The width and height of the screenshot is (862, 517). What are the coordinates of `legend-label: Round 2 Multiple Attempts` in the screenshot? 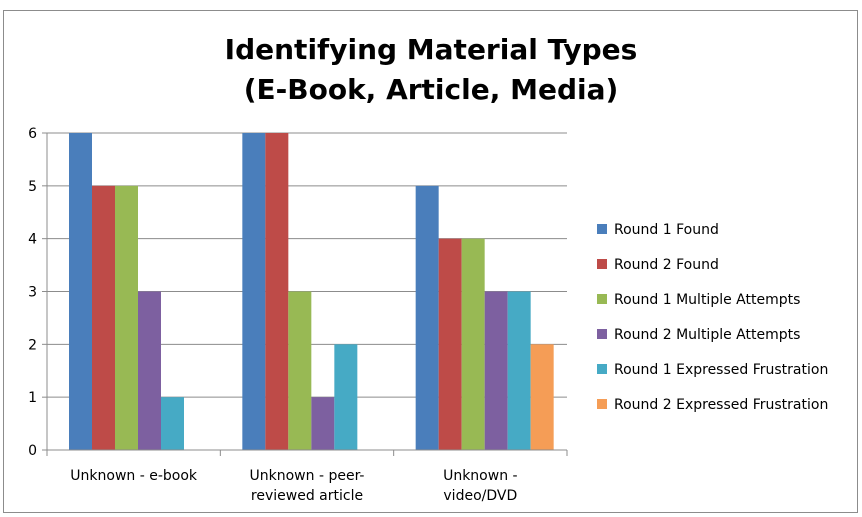 It's located at (707, 335).